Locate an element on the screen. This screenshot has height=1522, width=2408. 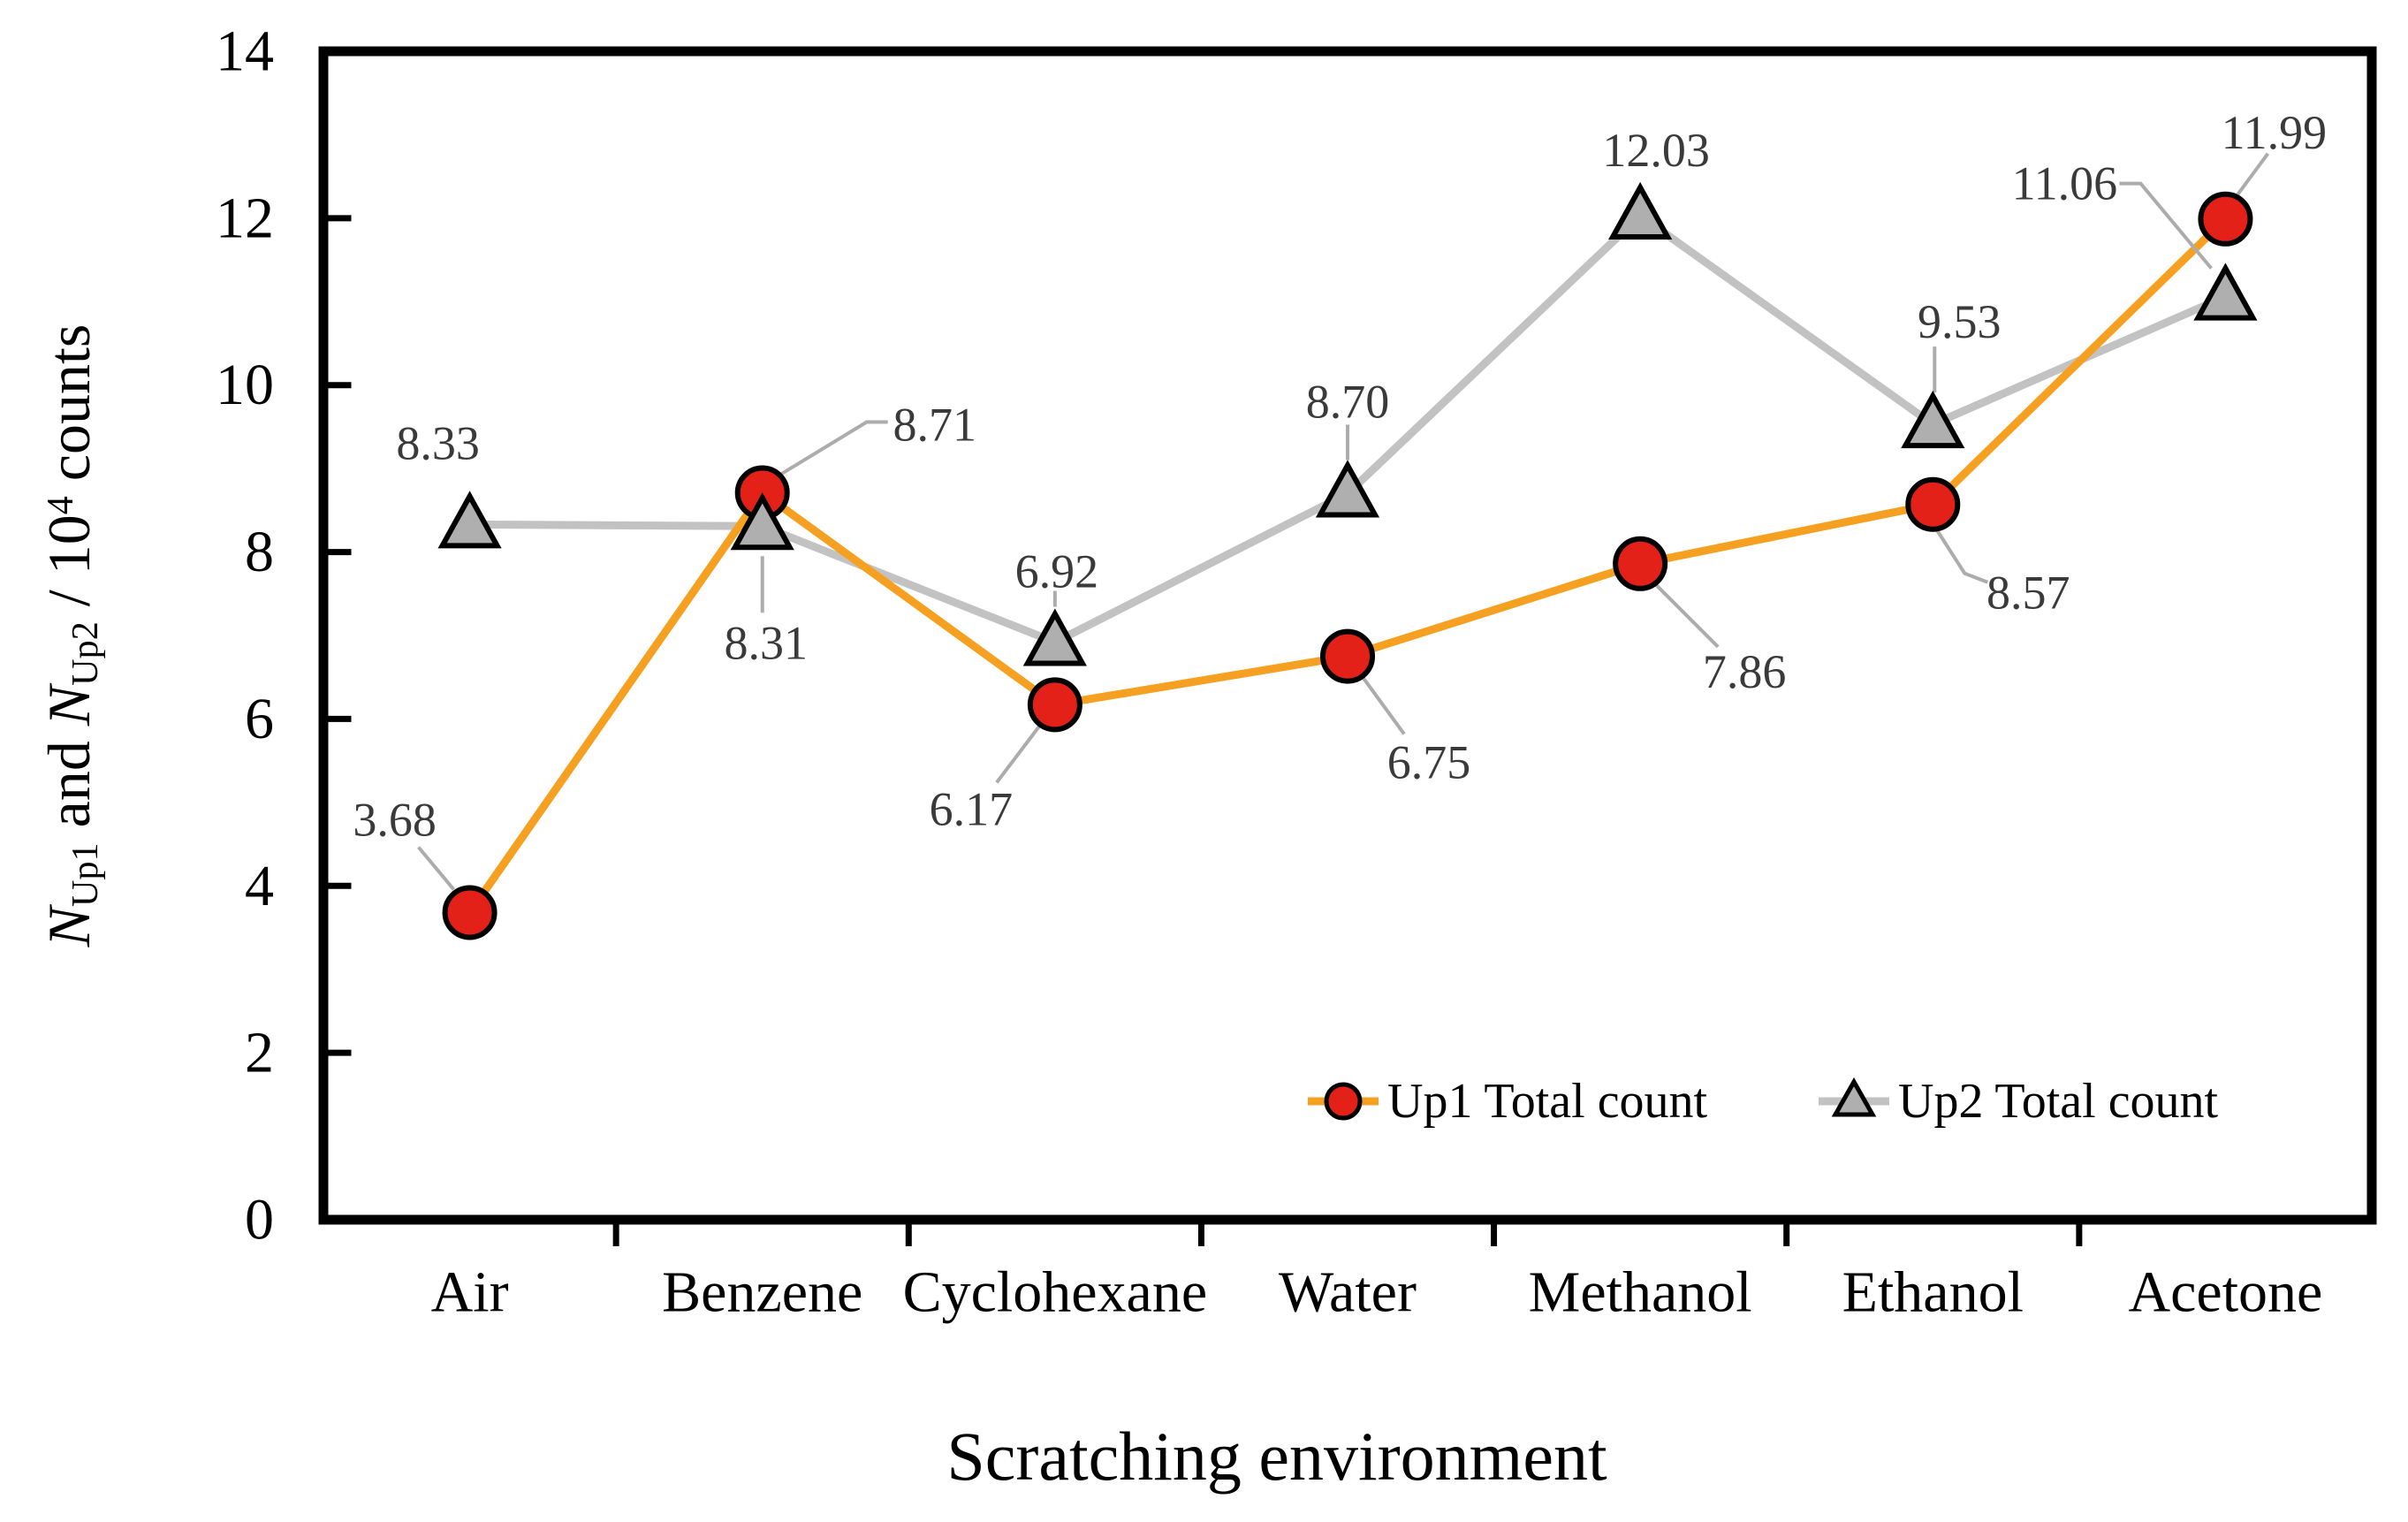
marker-up2-methanol is located at coordinates (1640, 210).